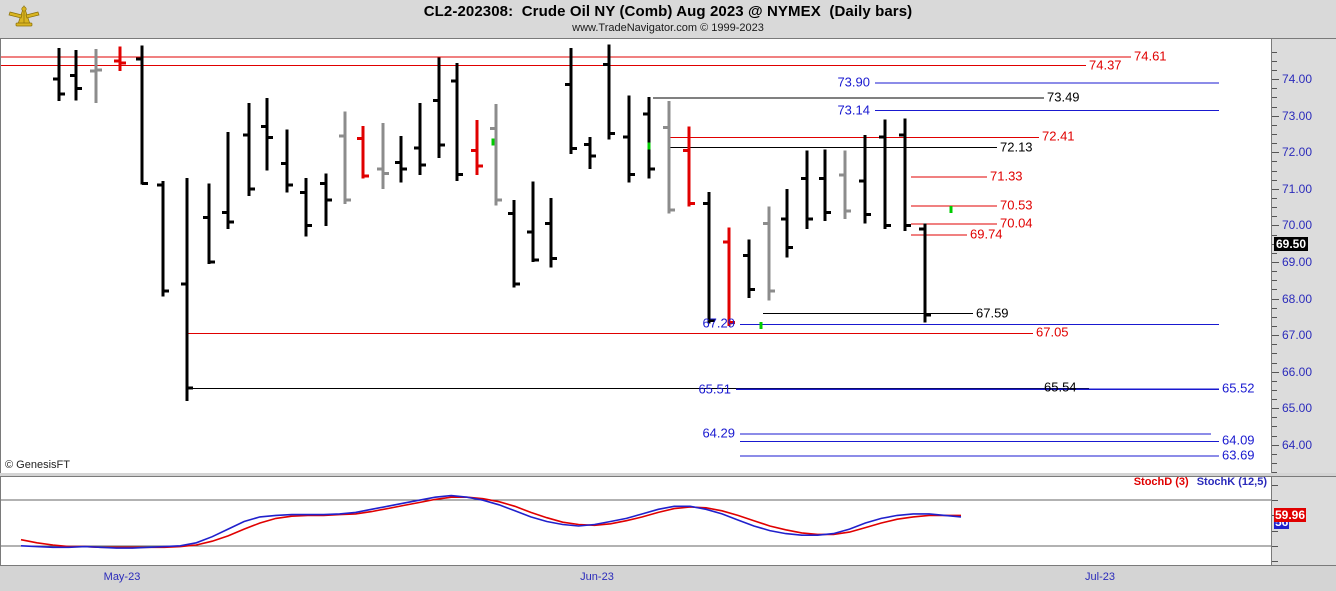 The width and height of the screenshot is (1336, 591). What do you see at coordinates (1231, 482) in the screenshot?
I see `legend-stochk: StochK (12,5)` at bounding box center [1231, 482].